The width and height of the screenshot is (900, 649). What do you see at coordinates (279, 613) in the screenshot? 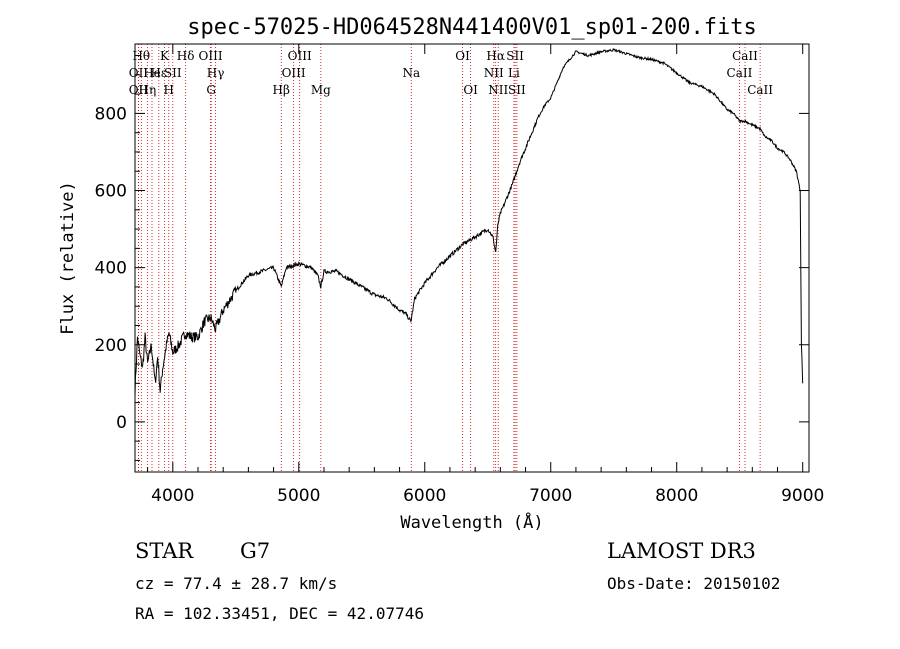
I see `coordinates-readout: RA = 102.33451, DEC = 42.07746` at bounding box center [279, 613].